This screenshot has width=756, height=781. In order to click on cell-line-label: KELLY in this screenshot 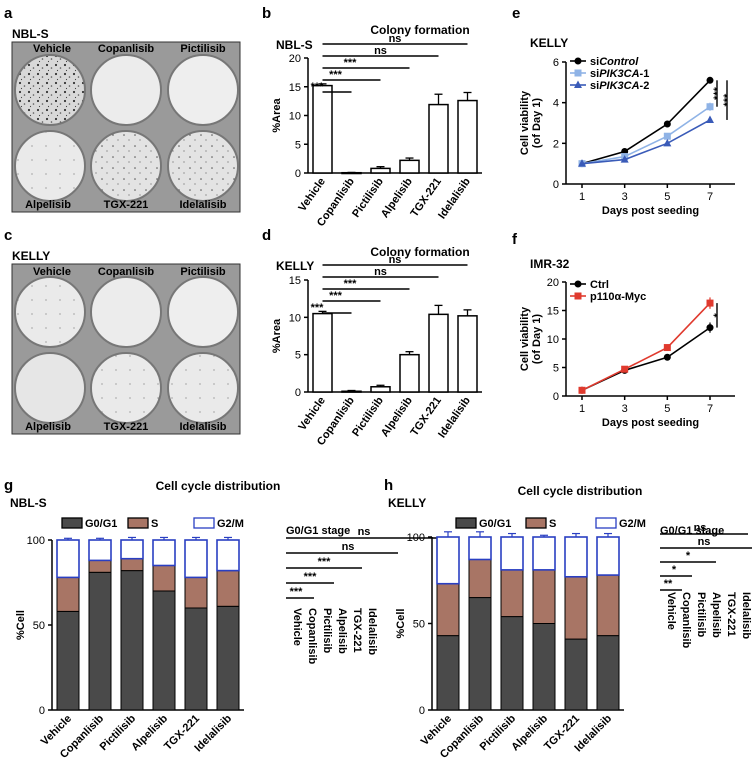, I will do `click(295, 266)`.